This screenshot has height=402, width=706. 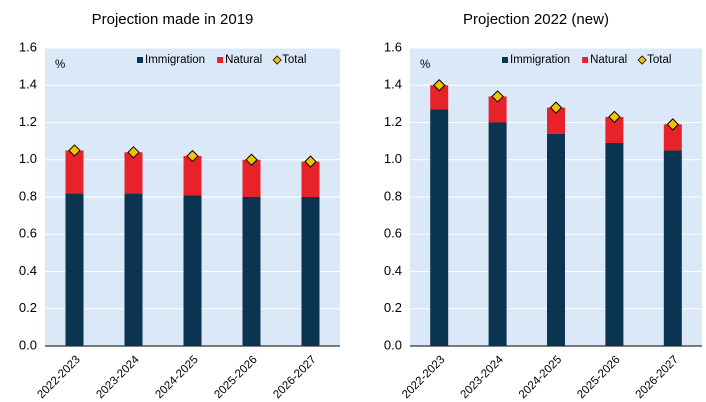 I want to click on chart-title: Projection 2022 (new), so click(x=536, y=19).